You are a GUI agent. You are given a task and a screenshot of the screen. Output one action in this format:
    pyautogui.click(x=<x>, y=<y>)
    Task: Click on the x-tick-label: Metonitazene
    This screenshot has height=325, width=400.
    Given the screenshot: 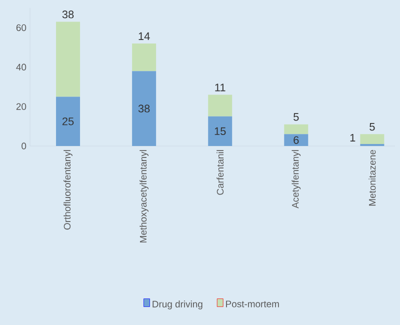 What is the action you would take?
    pyautogui.click(x=372, y=178)
    